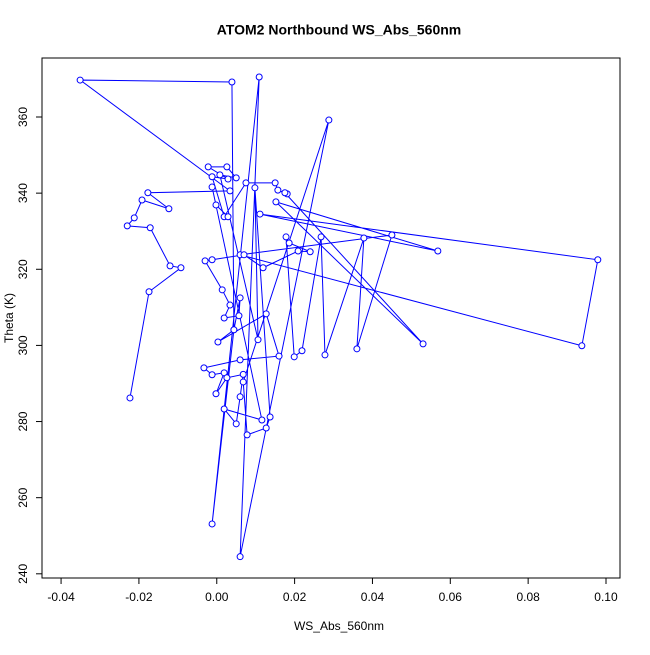  I want to click on chart-title: ATOM2 Northbound WS_Abs_560nm, so click(339, 30).